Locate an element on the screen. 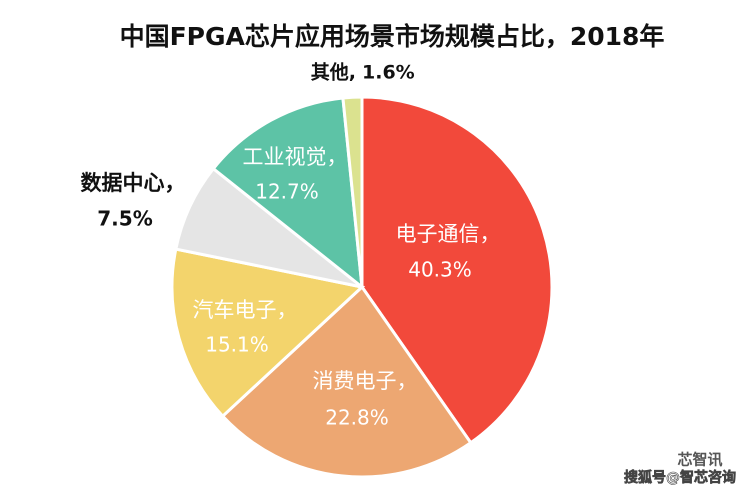 The height and width of the screenshot is (497, 755). slice-value: 22.8% is located at coordinates (357, 418).